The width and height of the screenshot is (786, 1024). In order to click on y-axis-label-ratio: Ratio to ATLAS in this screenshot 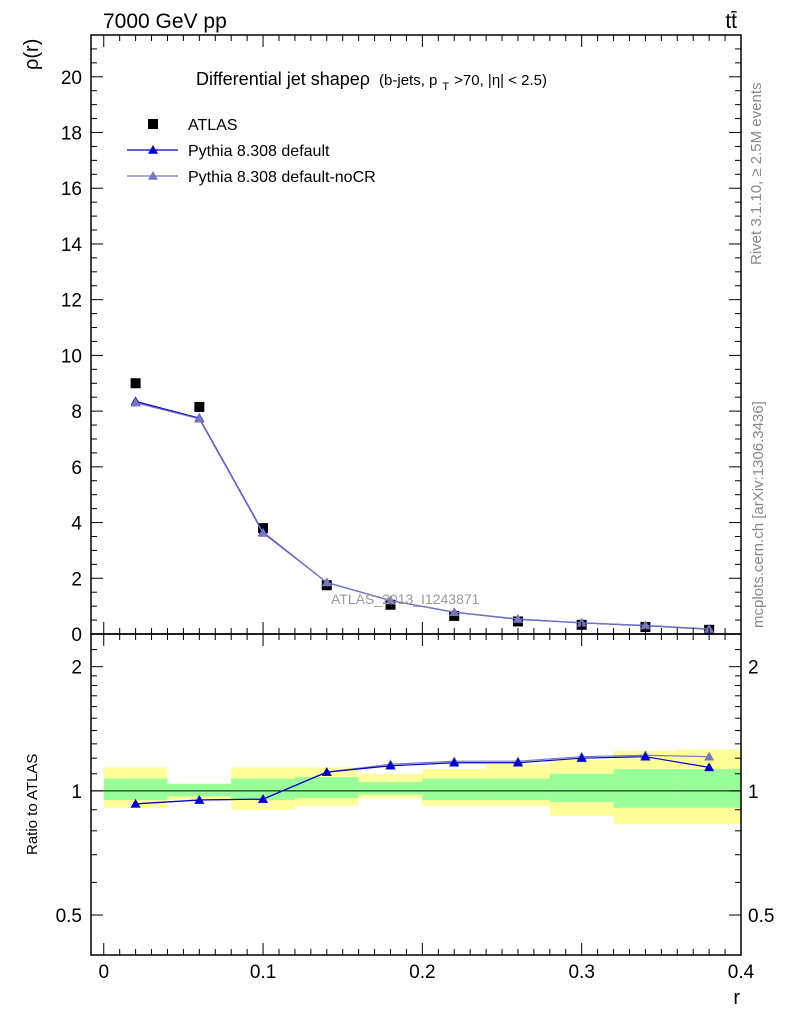, I will do `click(32, 804)`.